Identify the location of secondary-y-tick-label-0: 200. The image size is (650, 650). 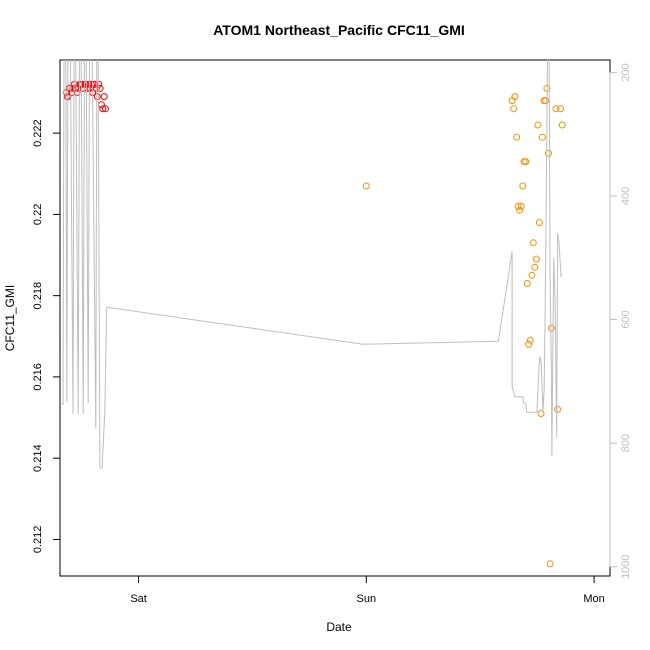
(626, 72).